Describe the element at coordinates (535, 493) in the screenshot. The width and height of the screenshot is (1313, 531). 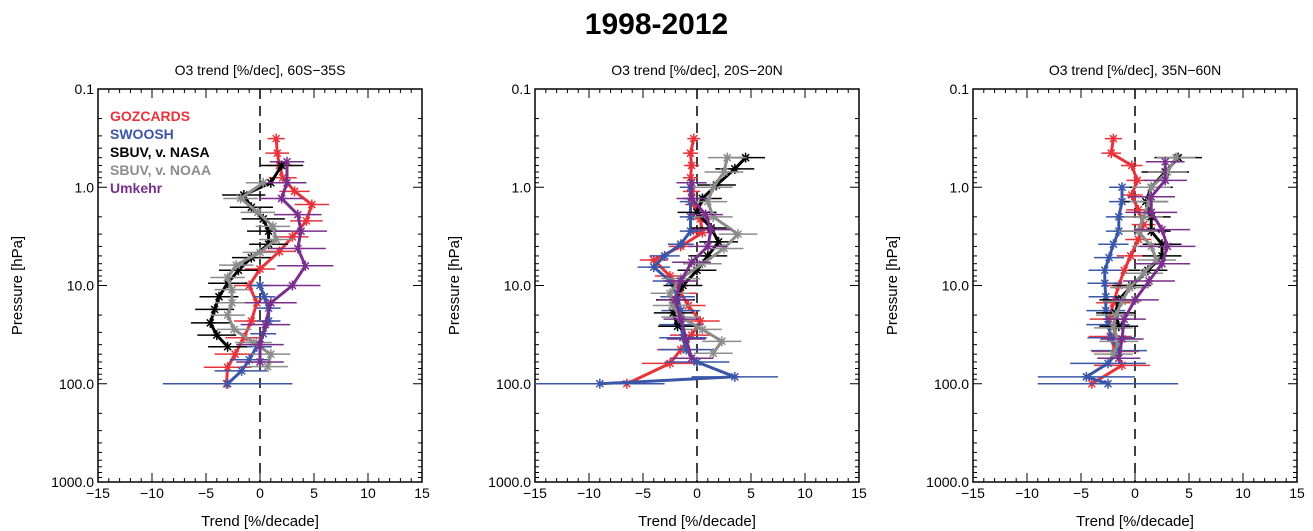
I see `x-tick-label: −15` at that location.